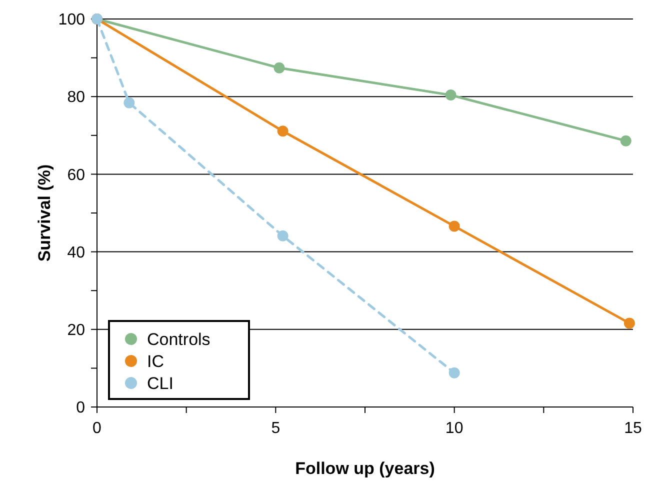  I want to click on y-tick-label: 20, so click(76, 330).